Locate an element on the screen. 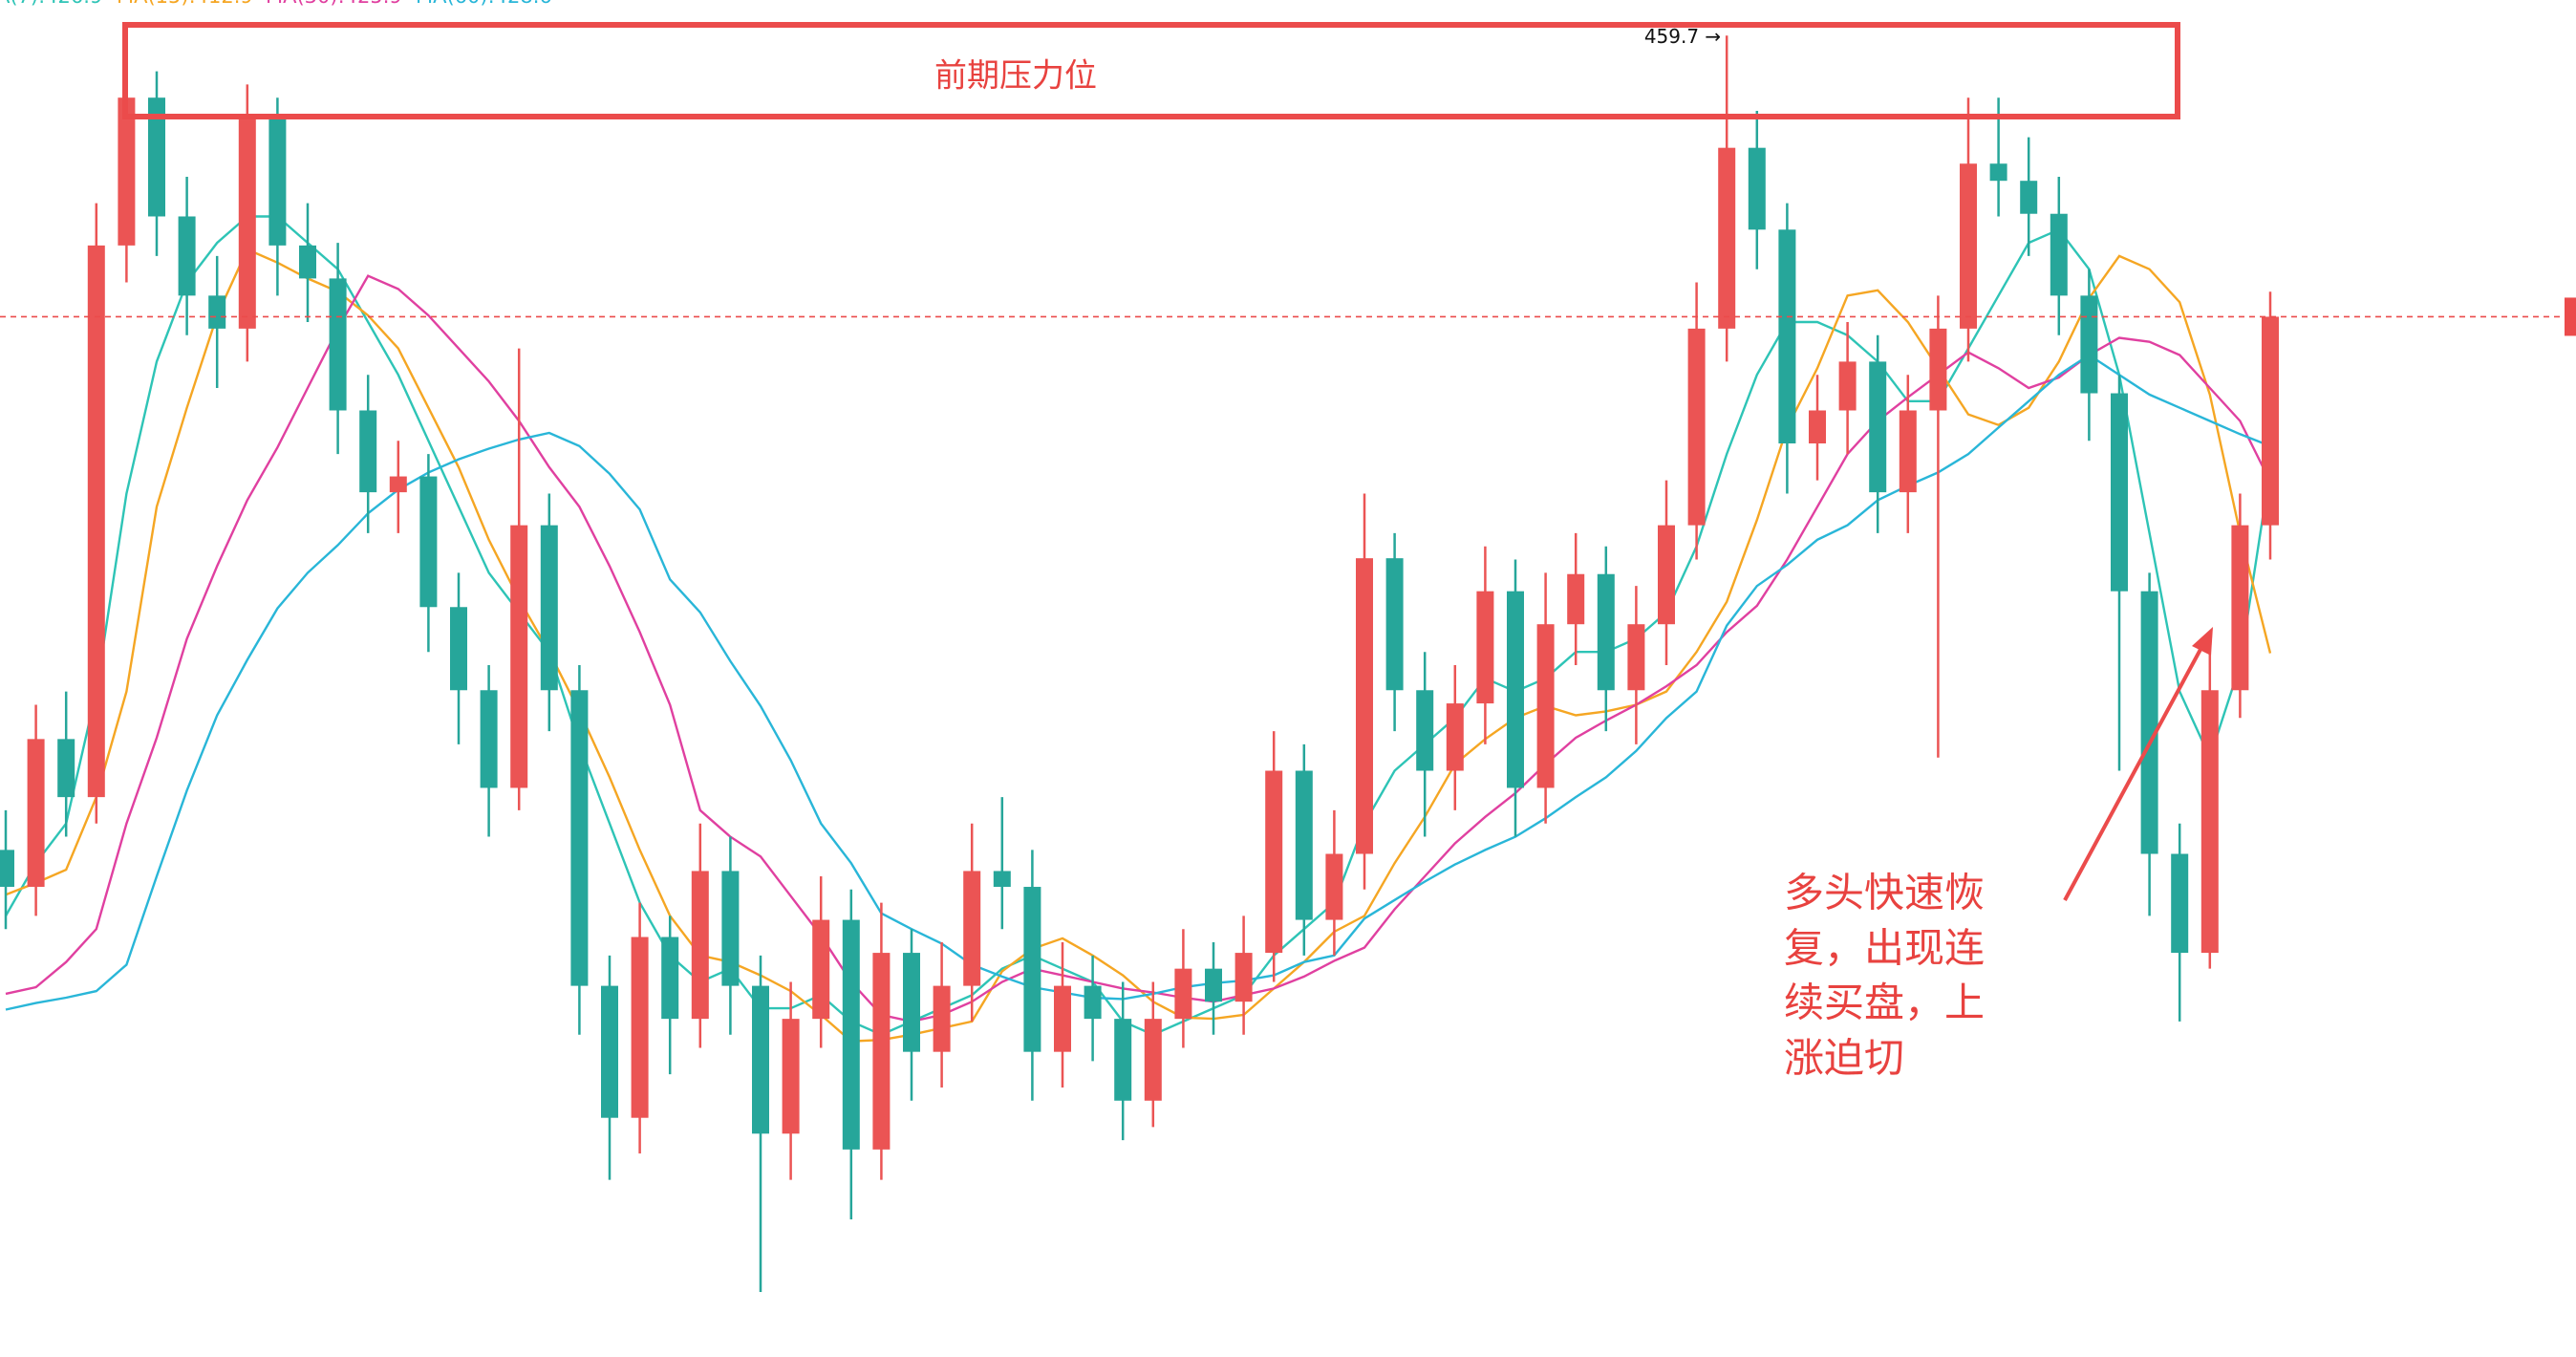  note-line: 复，出现连 is located at coordinates (1884, 948).